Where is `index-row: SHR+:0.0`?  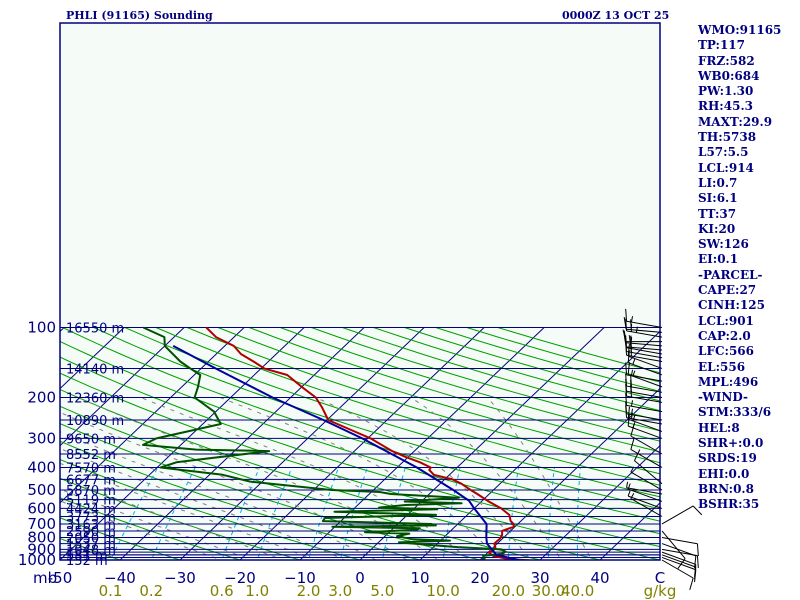
index-row: SHR+:0.0 is located at coordinates (731, 443).